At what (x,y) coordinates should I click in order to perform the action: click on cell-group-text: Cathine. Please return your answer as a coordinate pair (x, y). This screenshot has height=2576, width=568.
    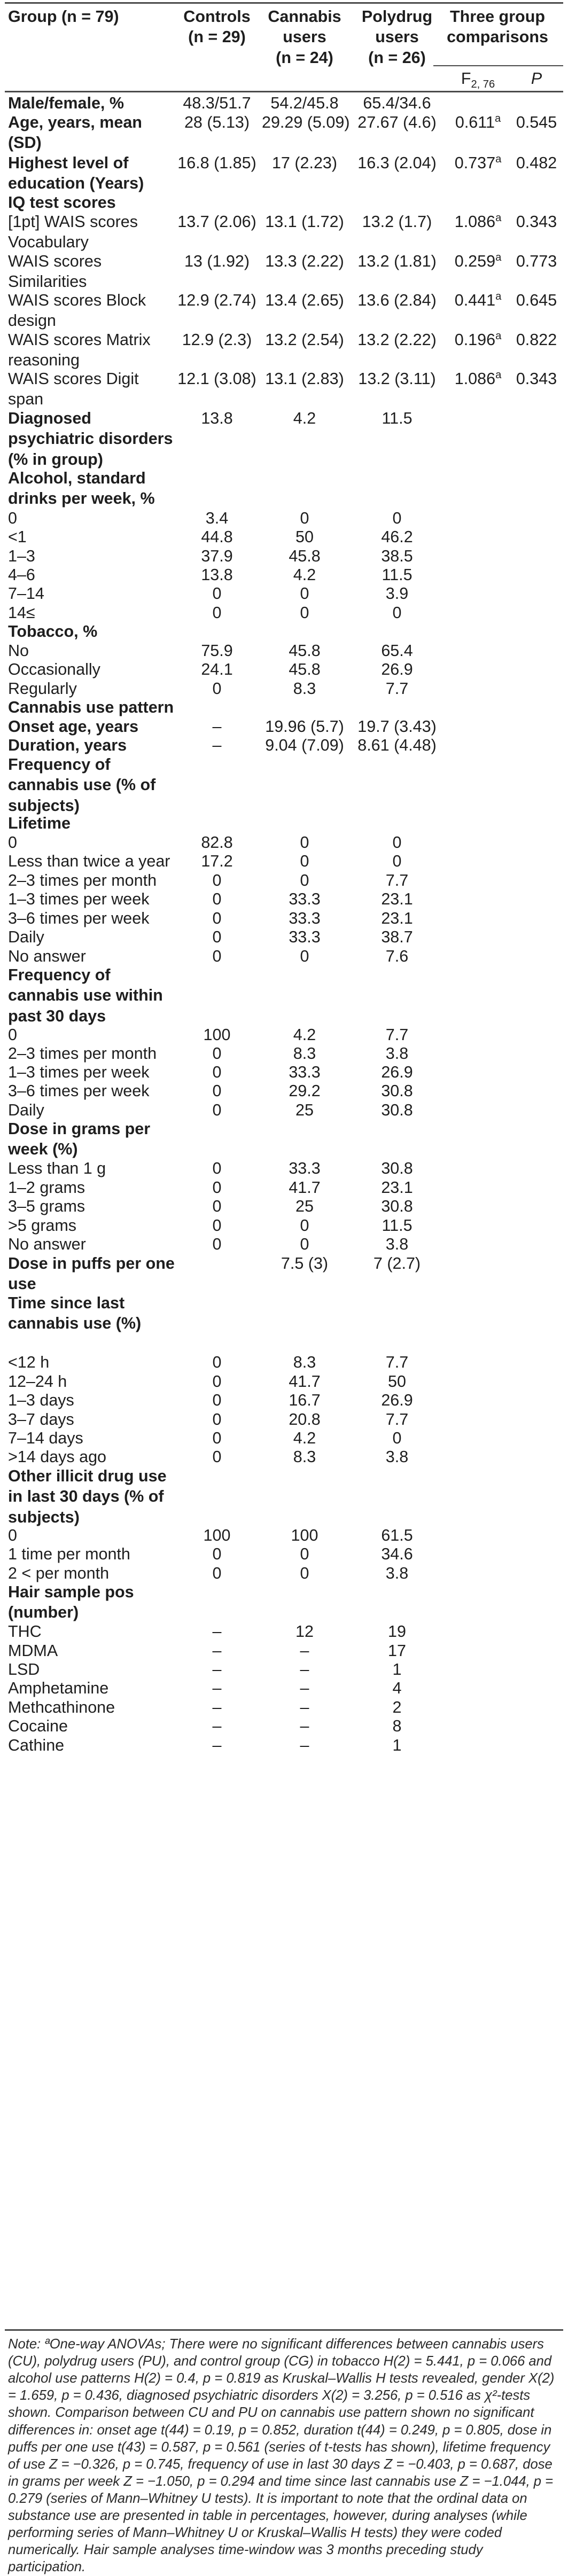
    Looking at the image, I should click on (36, 1745).